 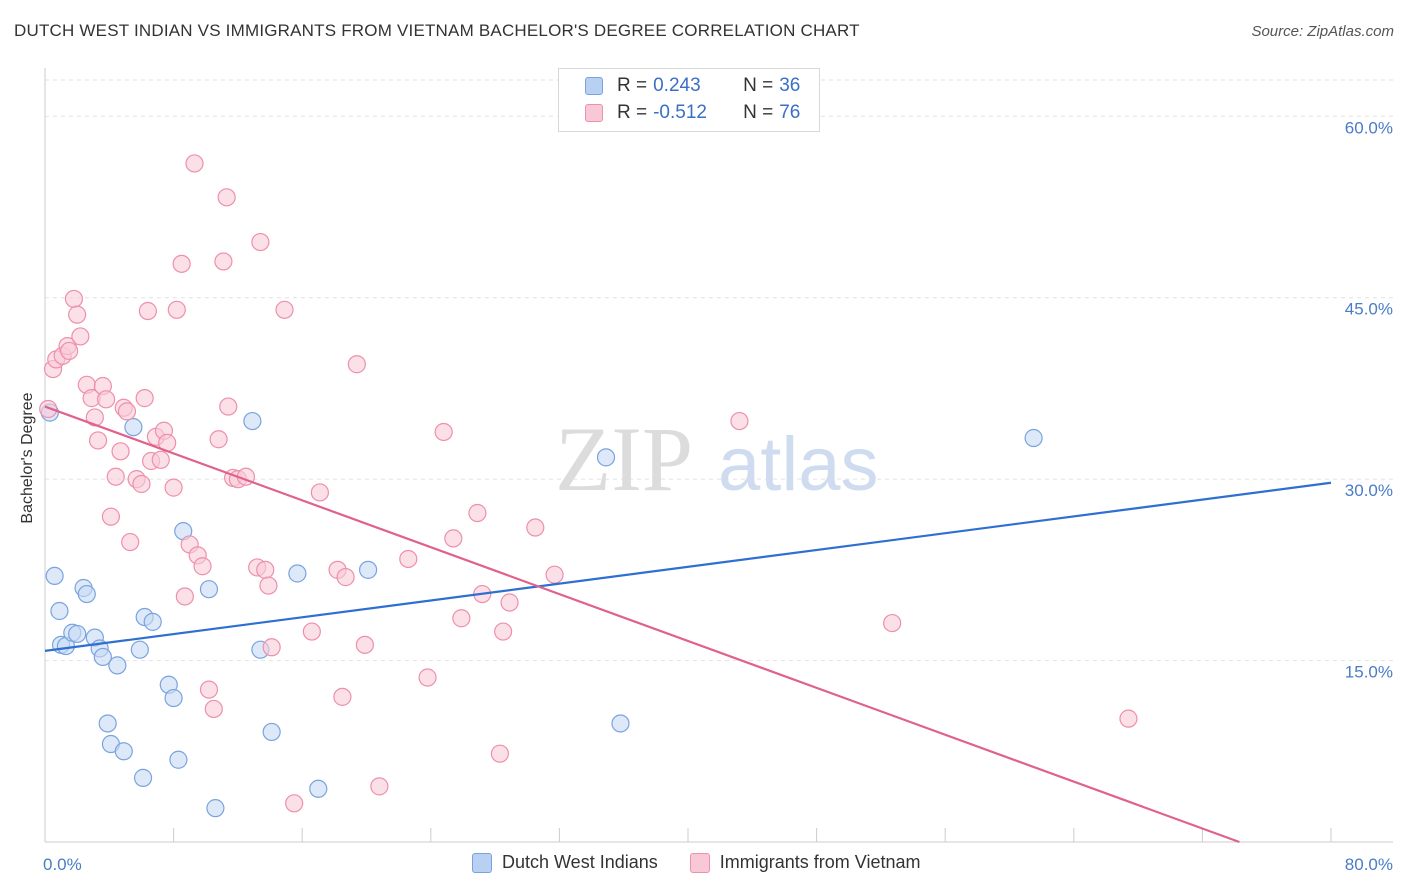 I want to click on legend-row-vietnam: R = -0.512 N = 76, so click(x=692, y=113).